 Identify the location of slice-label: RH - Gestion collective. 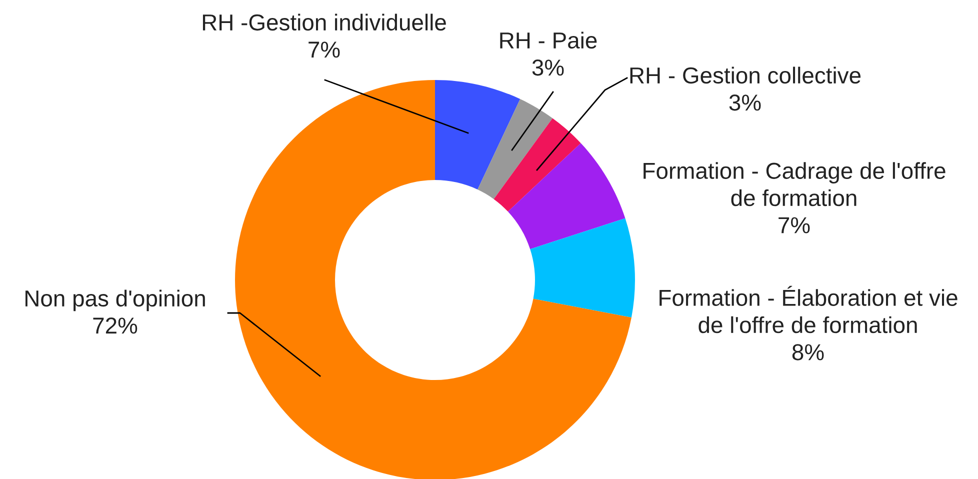
(745, 75).